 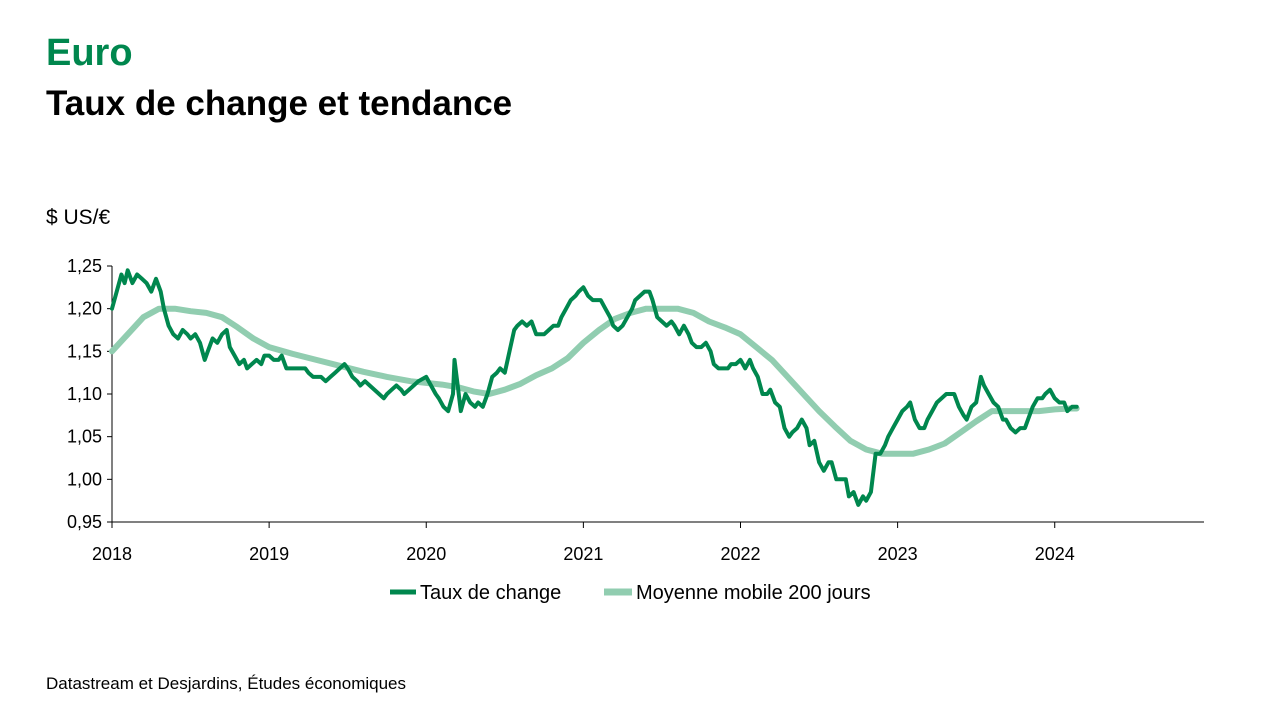 What do you see at coordinates (583, 554) in the screenshot?
I see `x-tick-label: 2021` at bounding box center [583, 554].